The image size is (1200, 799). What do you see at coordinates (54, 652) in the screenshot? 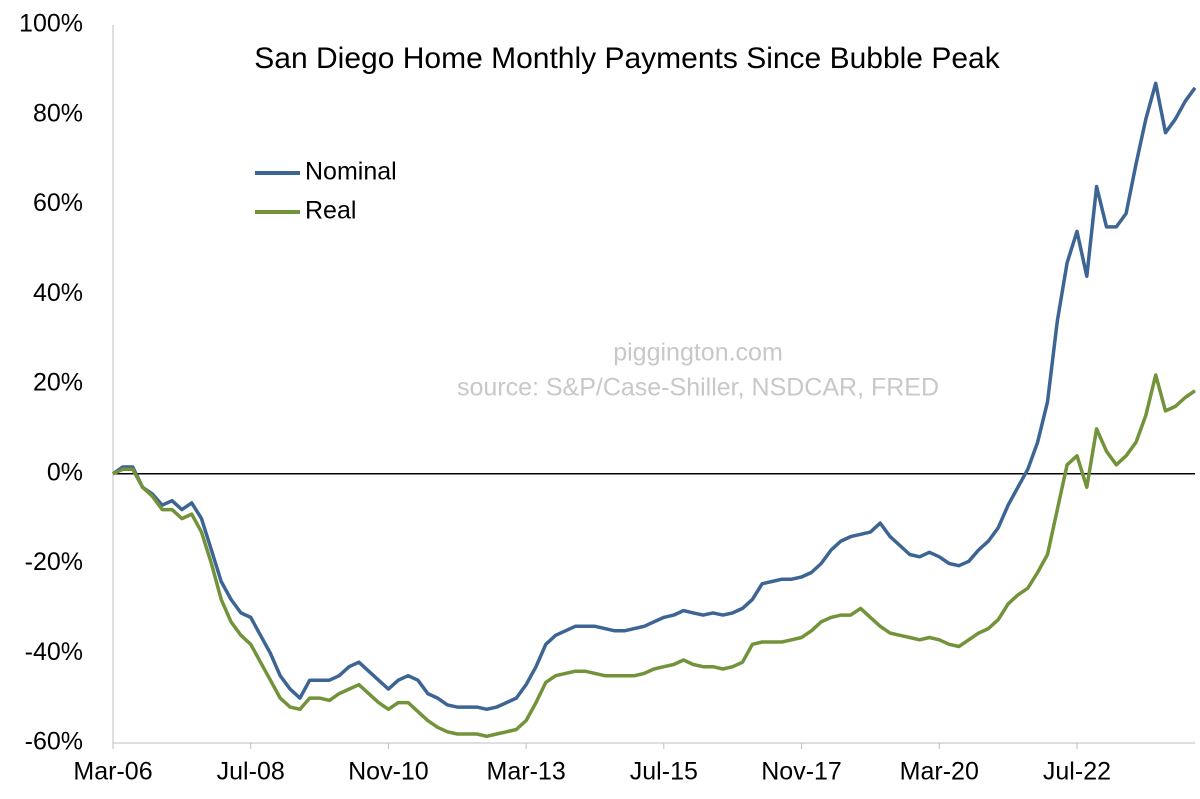
I see `y-tick-label: -40%` at bounding box center [54, 652].